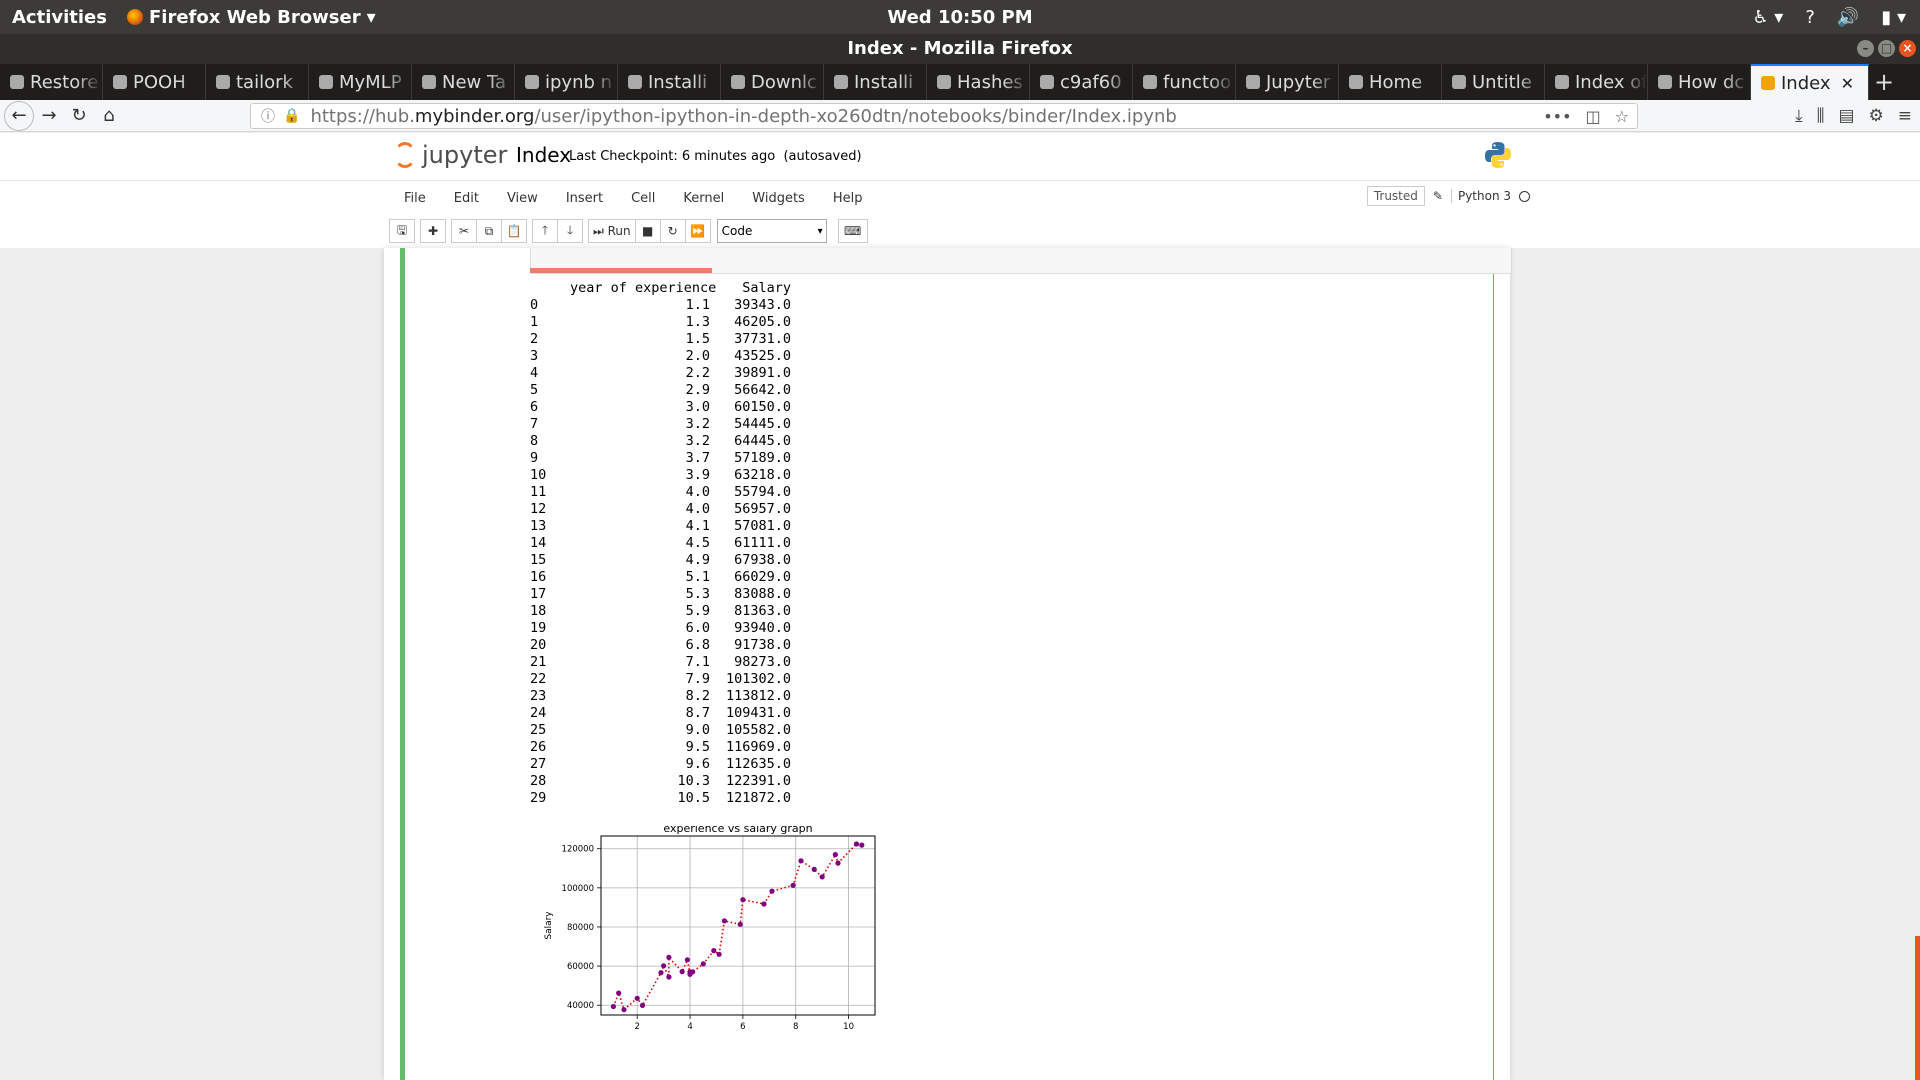  What do you see at coordinates (450, 155) in the screenshot?
I see `jupyter-logo: jupyter` at bounding box center [450, 155].